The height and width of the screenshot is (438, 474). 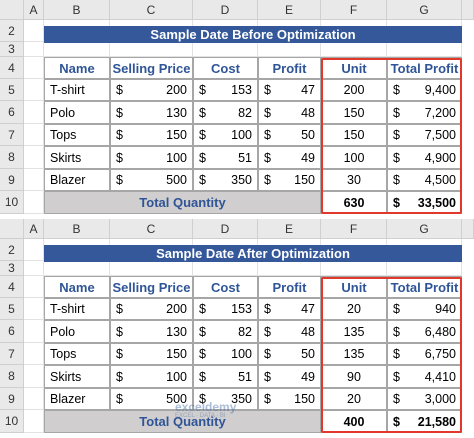 What do you see at coordinates (77, 157) in the screenshot?
I see `table-cell: Skirts` at bounding box center [77, 157].